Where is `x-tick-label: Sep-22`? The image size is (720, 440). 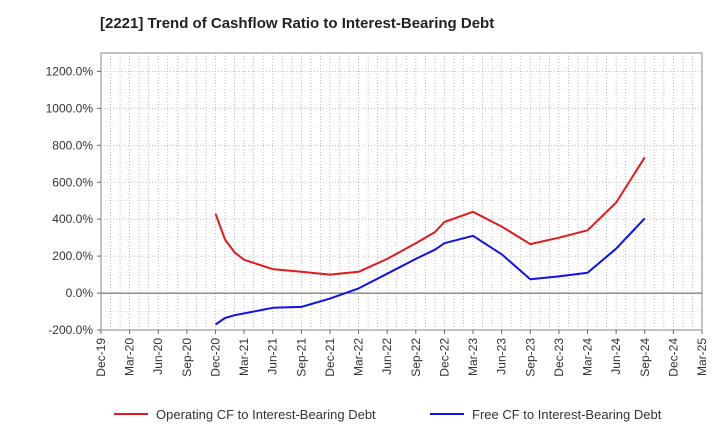 x-tick-label: Sep-22 is located at coordinates (416, 357).